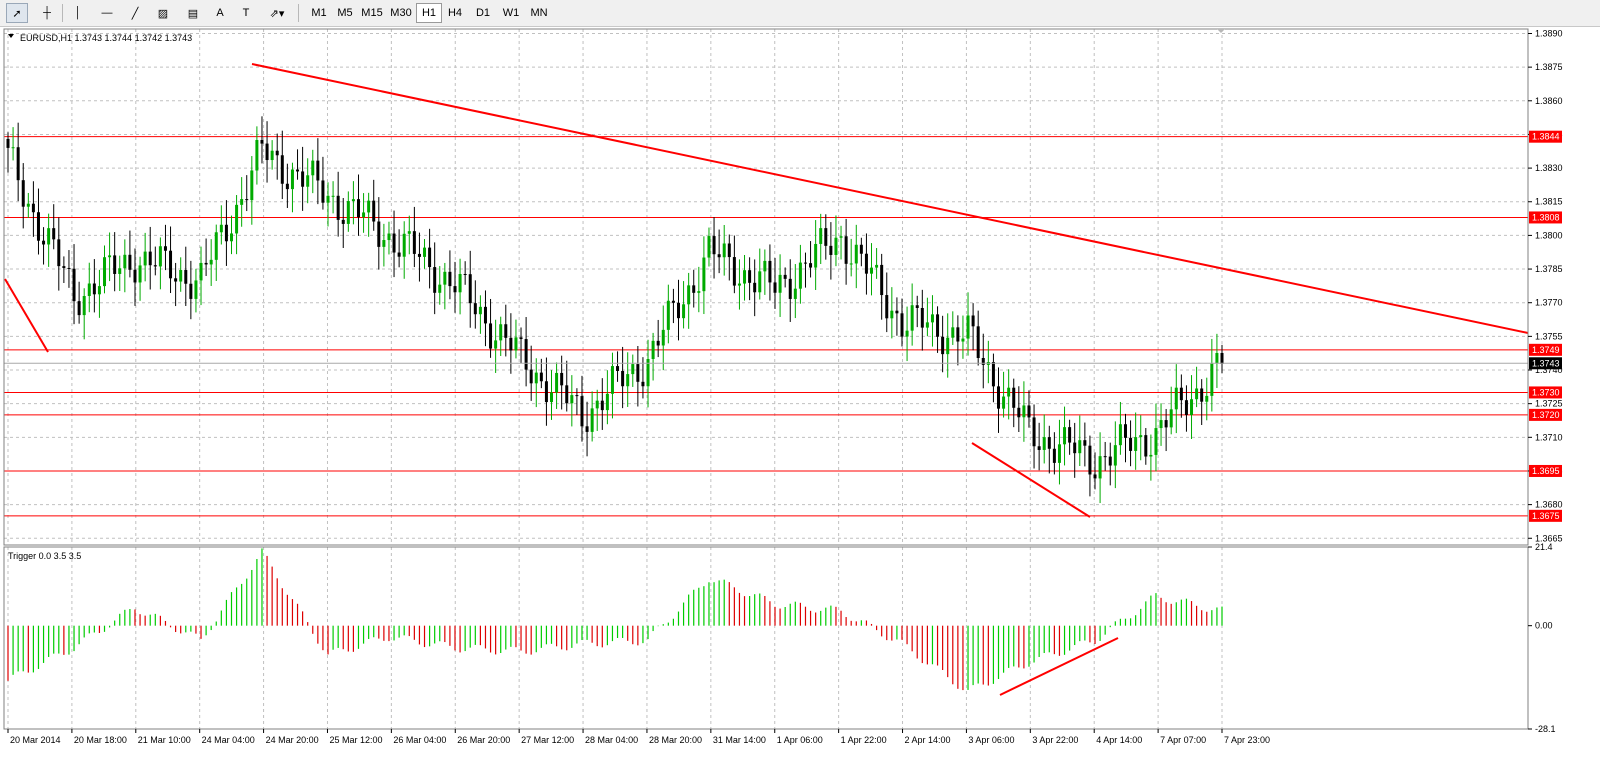 The width and height of the screenshot is (1600, 758). I want to click on price-tick-label: 1.3710, so click(1549, 437).